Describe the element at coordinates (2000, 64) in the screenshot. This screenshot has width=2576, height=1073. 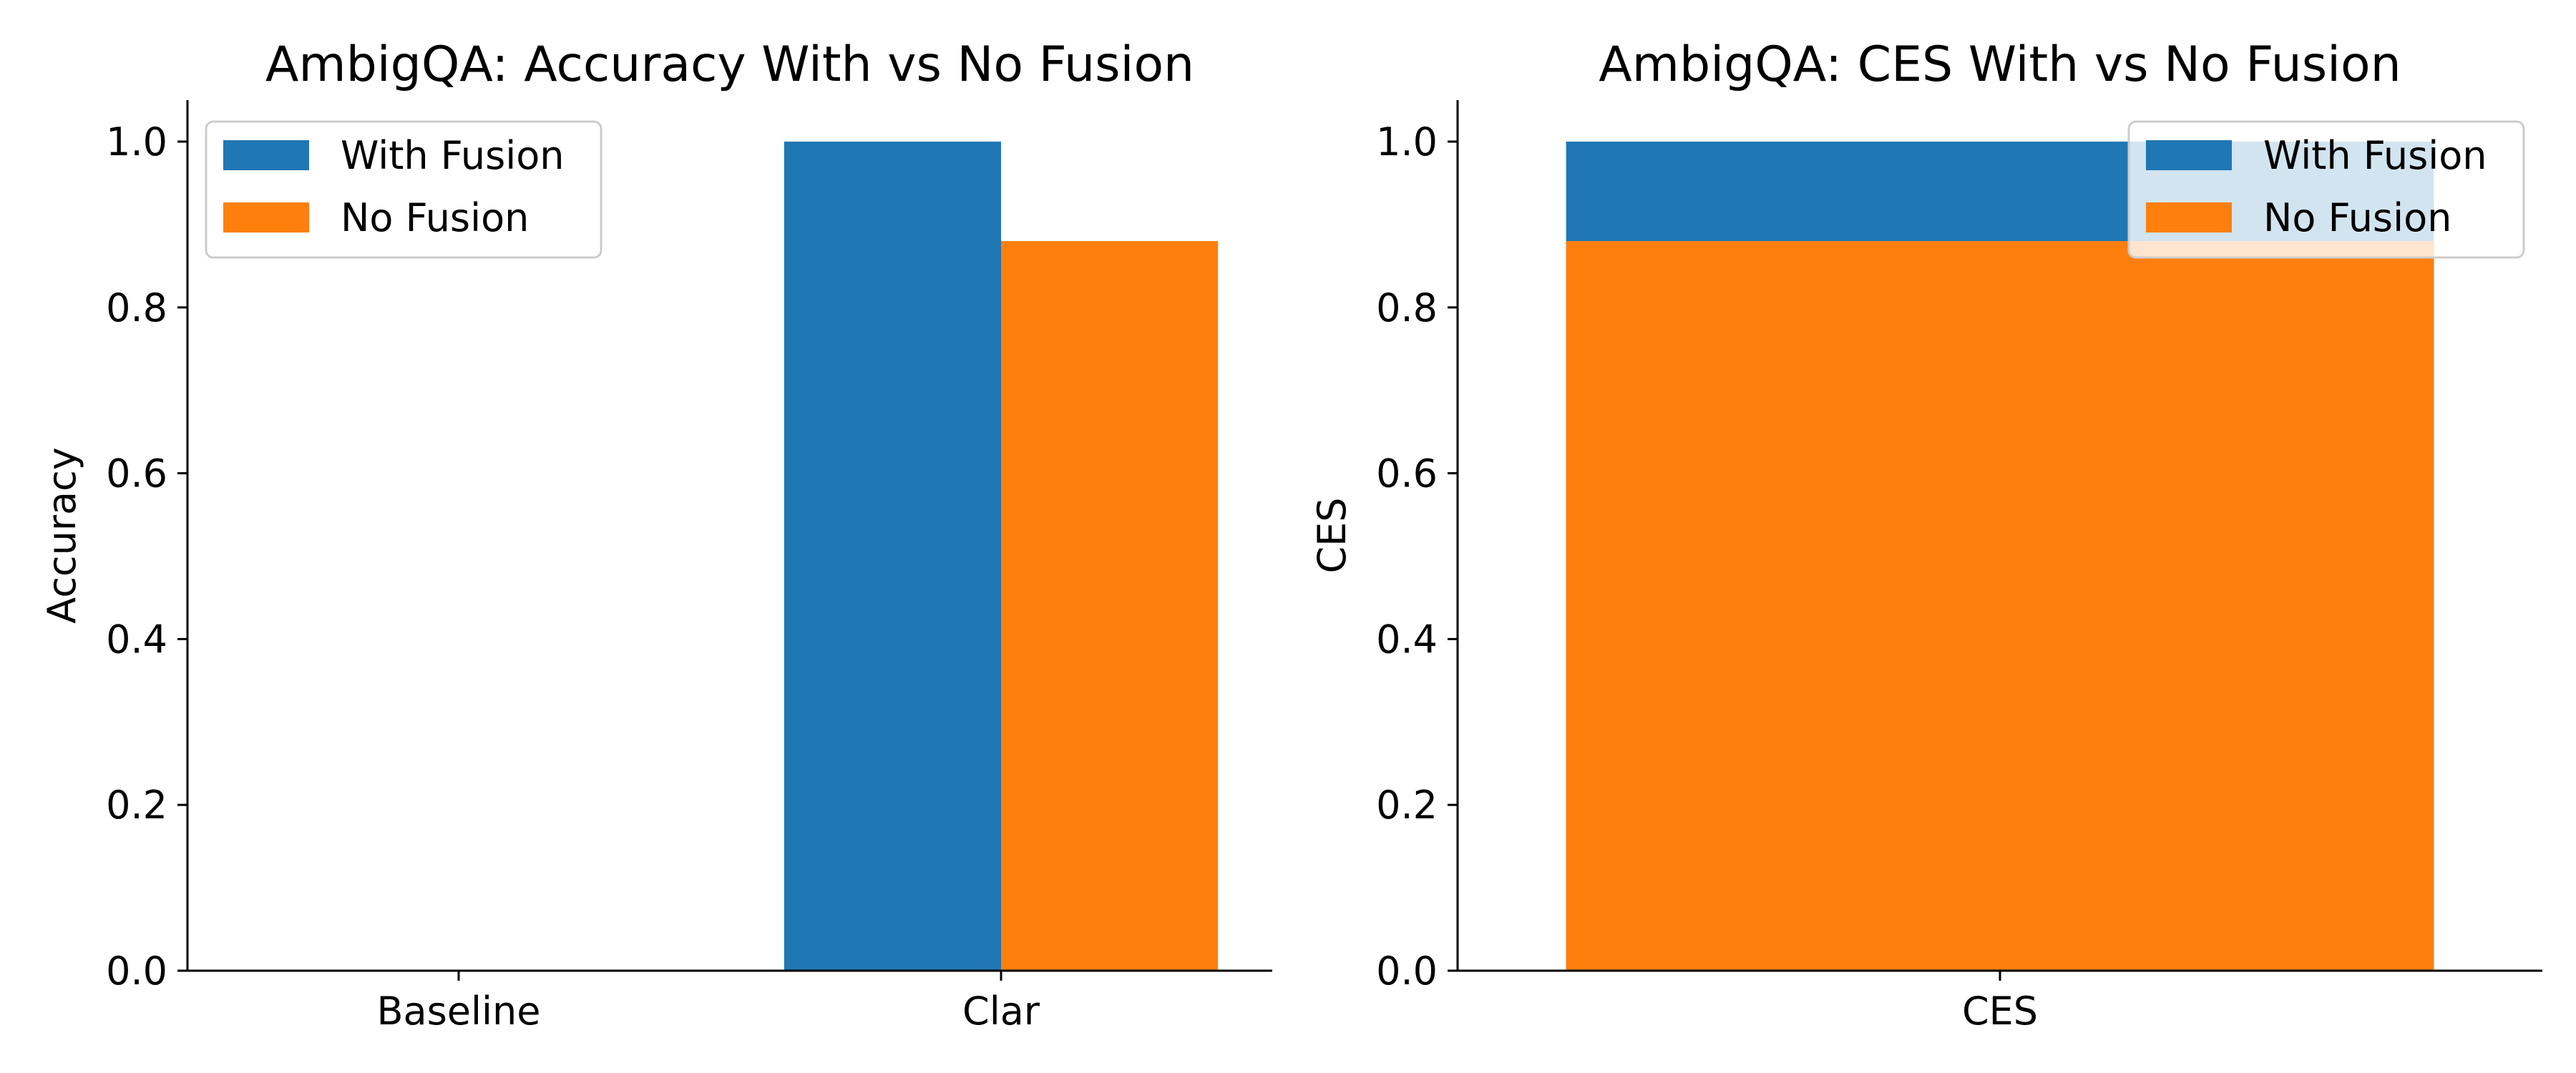
I see `chart-title: AmbigQA: CES With vs No Fusion` at that location.